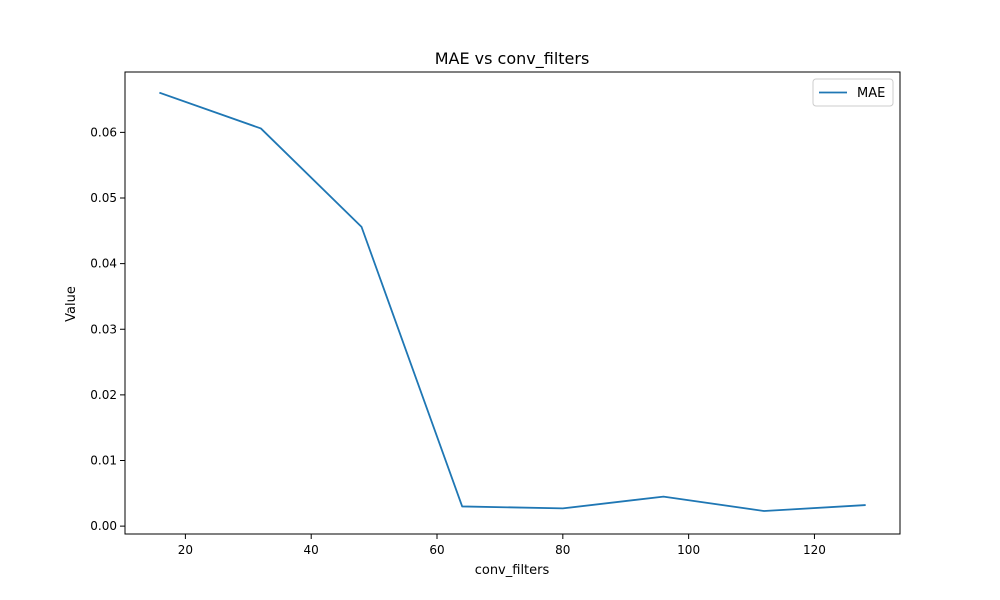  Describe the element at coordinates (512, 59) in the screenshot. I see `chart-title: MAE vs conv_filters` at that location.